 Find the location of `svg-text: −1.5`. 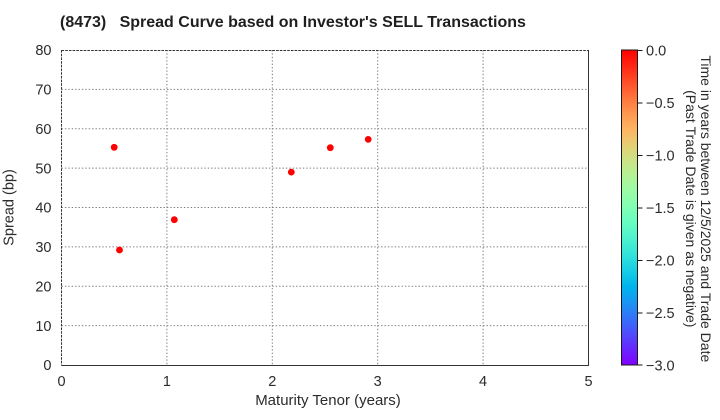

svg-text: −1.5 is located at coordinates (660, 209).